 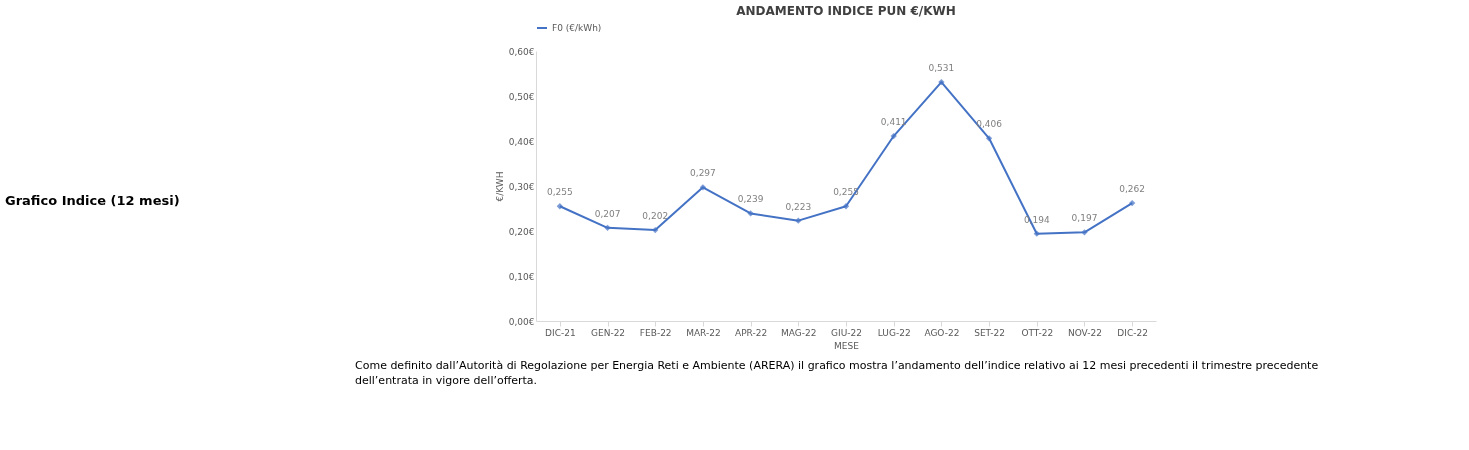 What do you see at coordinates (1132, 189) in the screenshot?
I see `data-label: 0,262` at bounding box center [1132, 189].